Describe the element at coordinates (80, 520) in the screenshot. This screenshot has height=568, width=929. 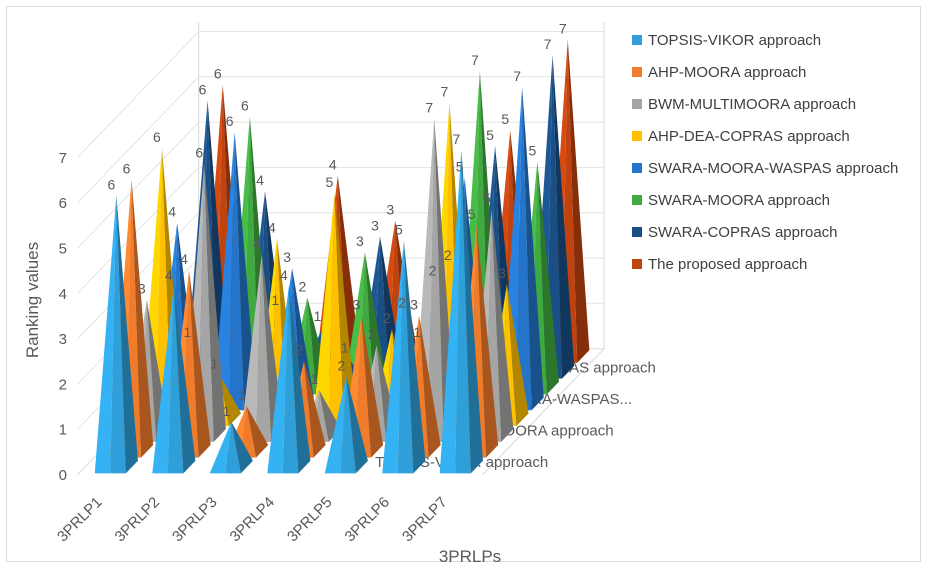
I see `x-tick-label: 3PRLP1` at that location.